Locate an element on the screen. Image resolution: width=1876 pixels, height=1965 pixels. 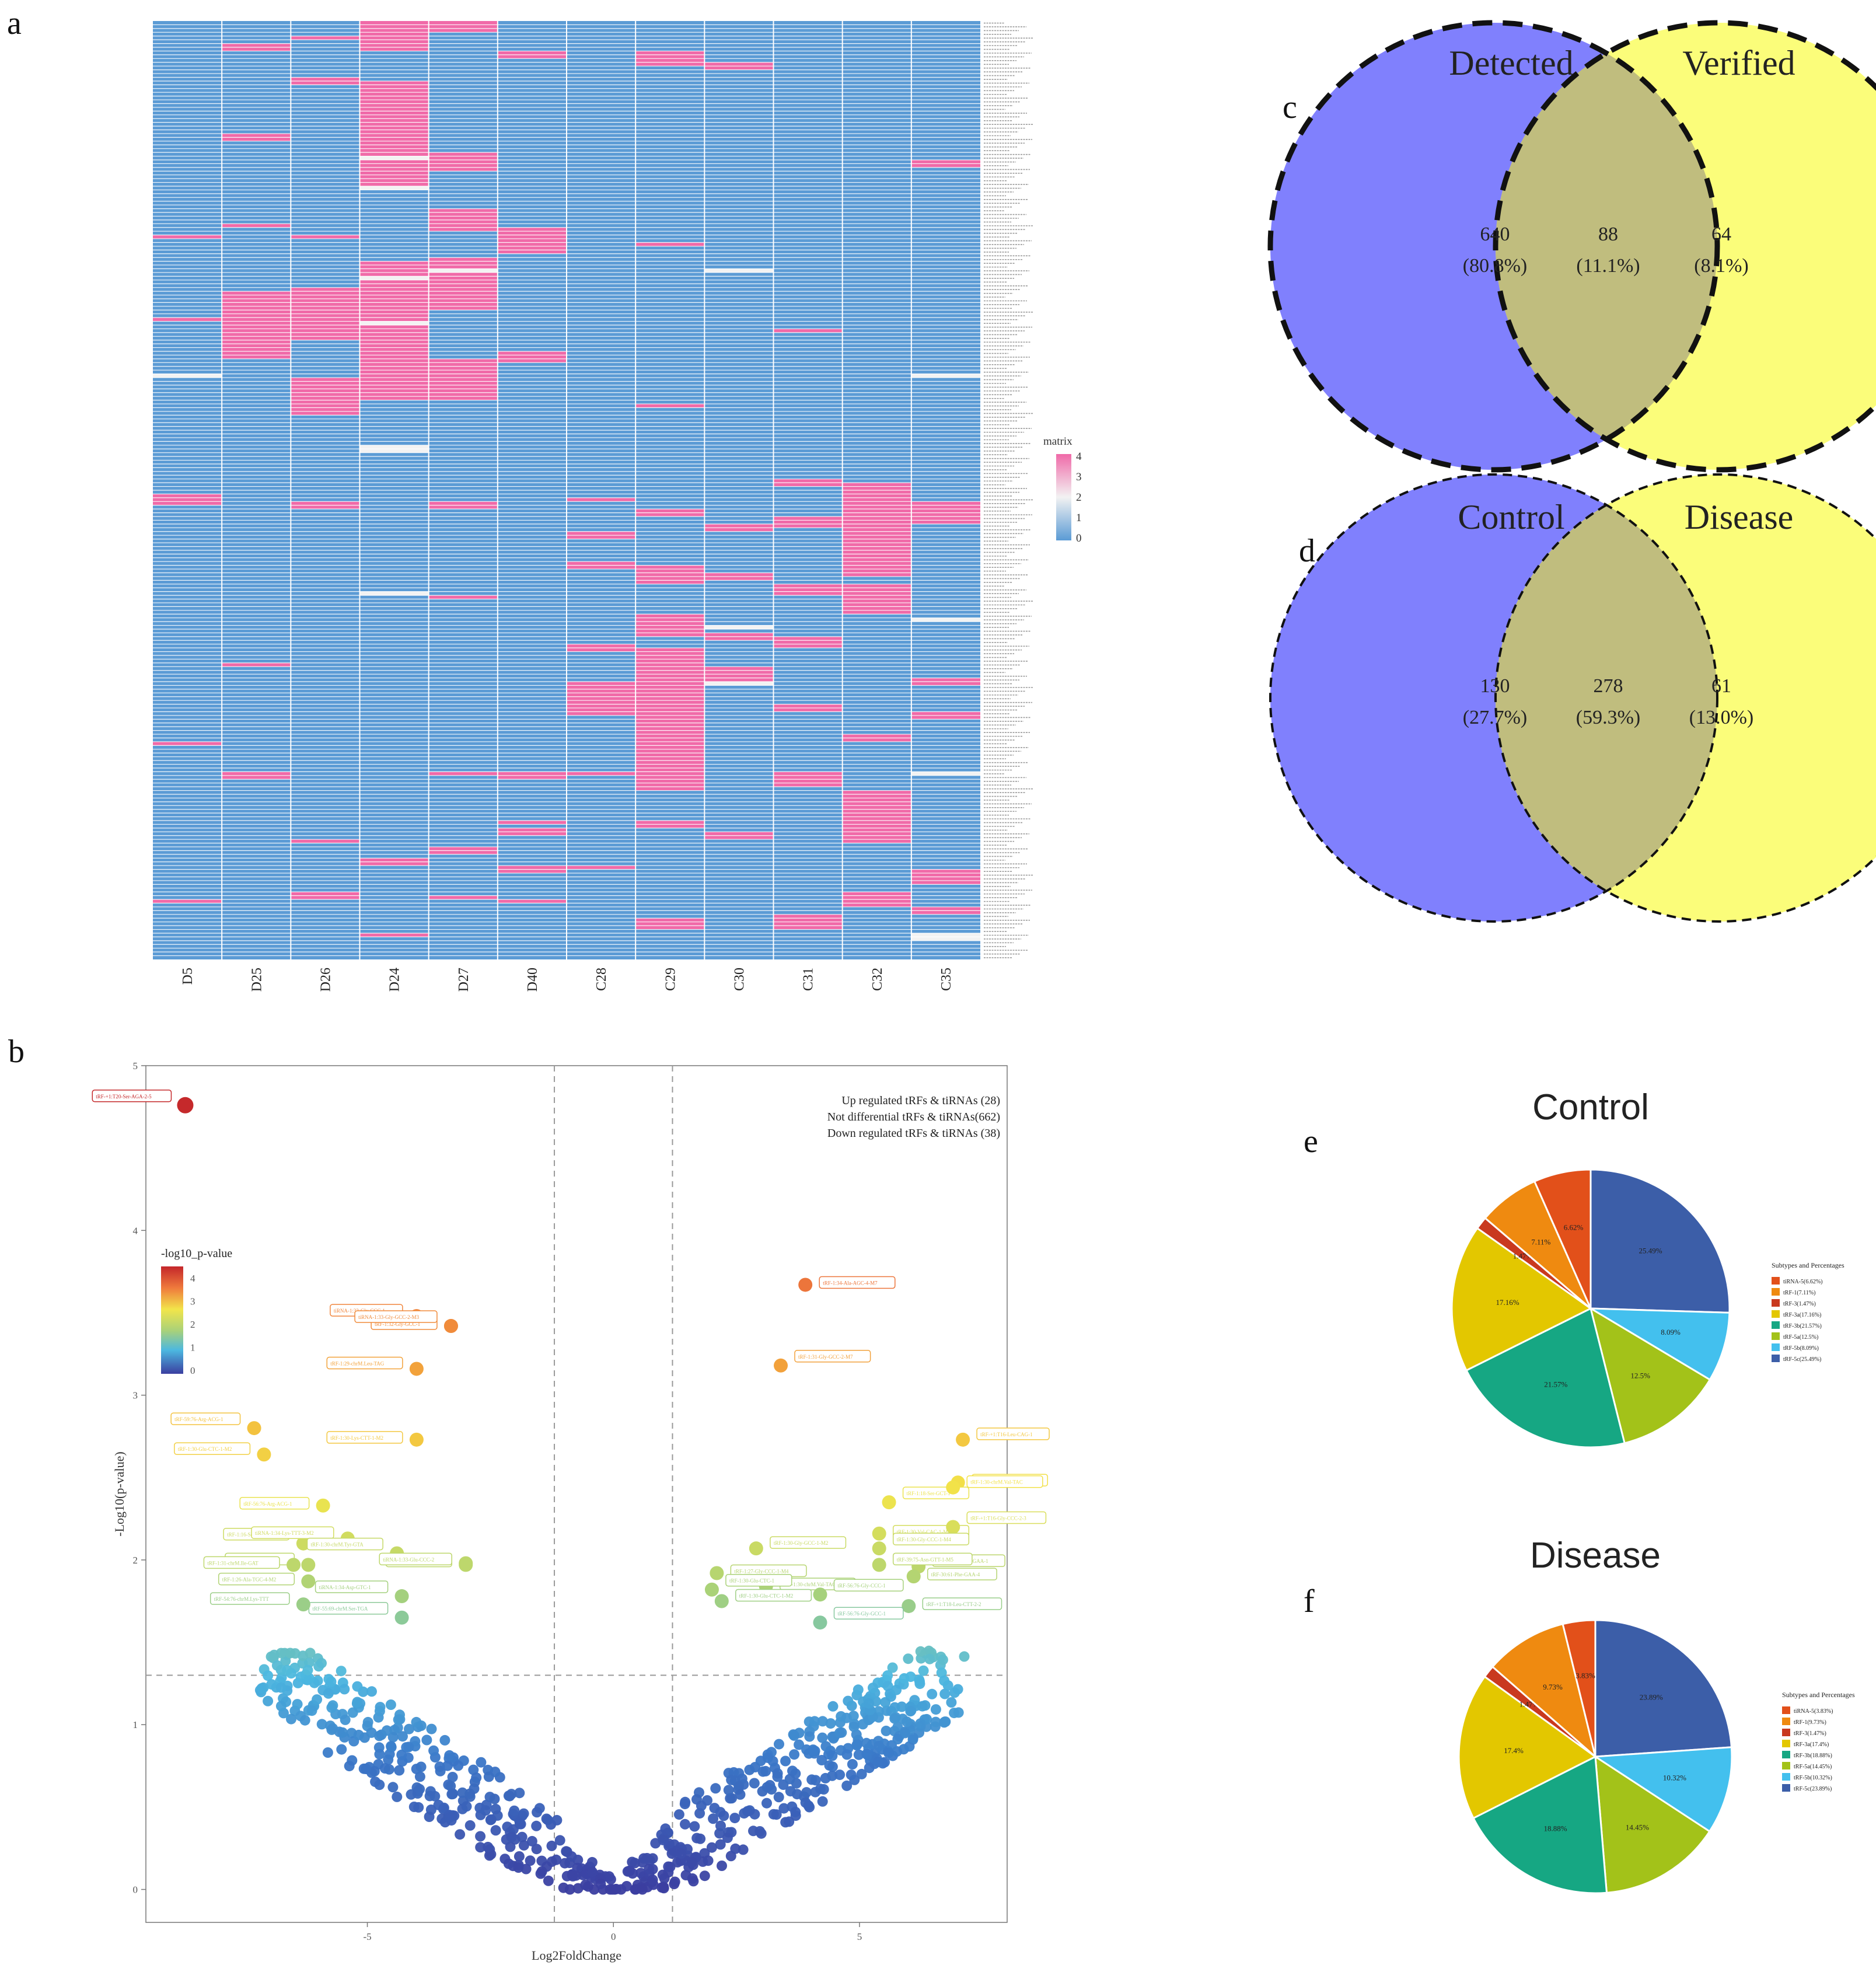
pie-legend-label: tRF-3a(17.16%) is located at coordinates (1802, 1315).